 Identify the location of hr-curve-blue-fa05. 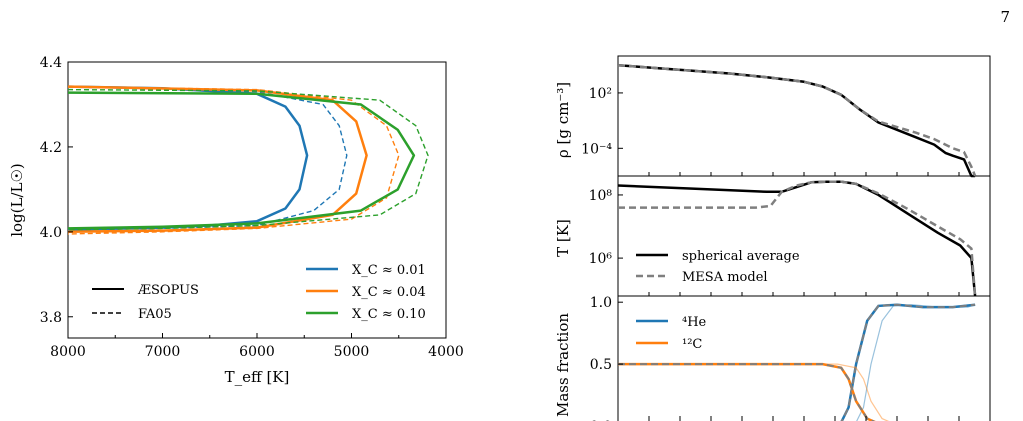
(207, 158).